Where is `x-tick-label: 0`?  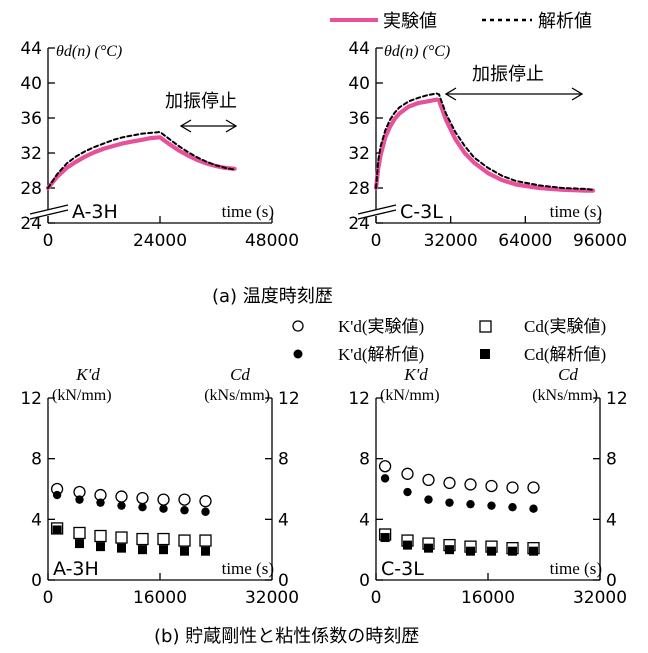 x-tick-label: 0 is located at coordinates (48, 241).